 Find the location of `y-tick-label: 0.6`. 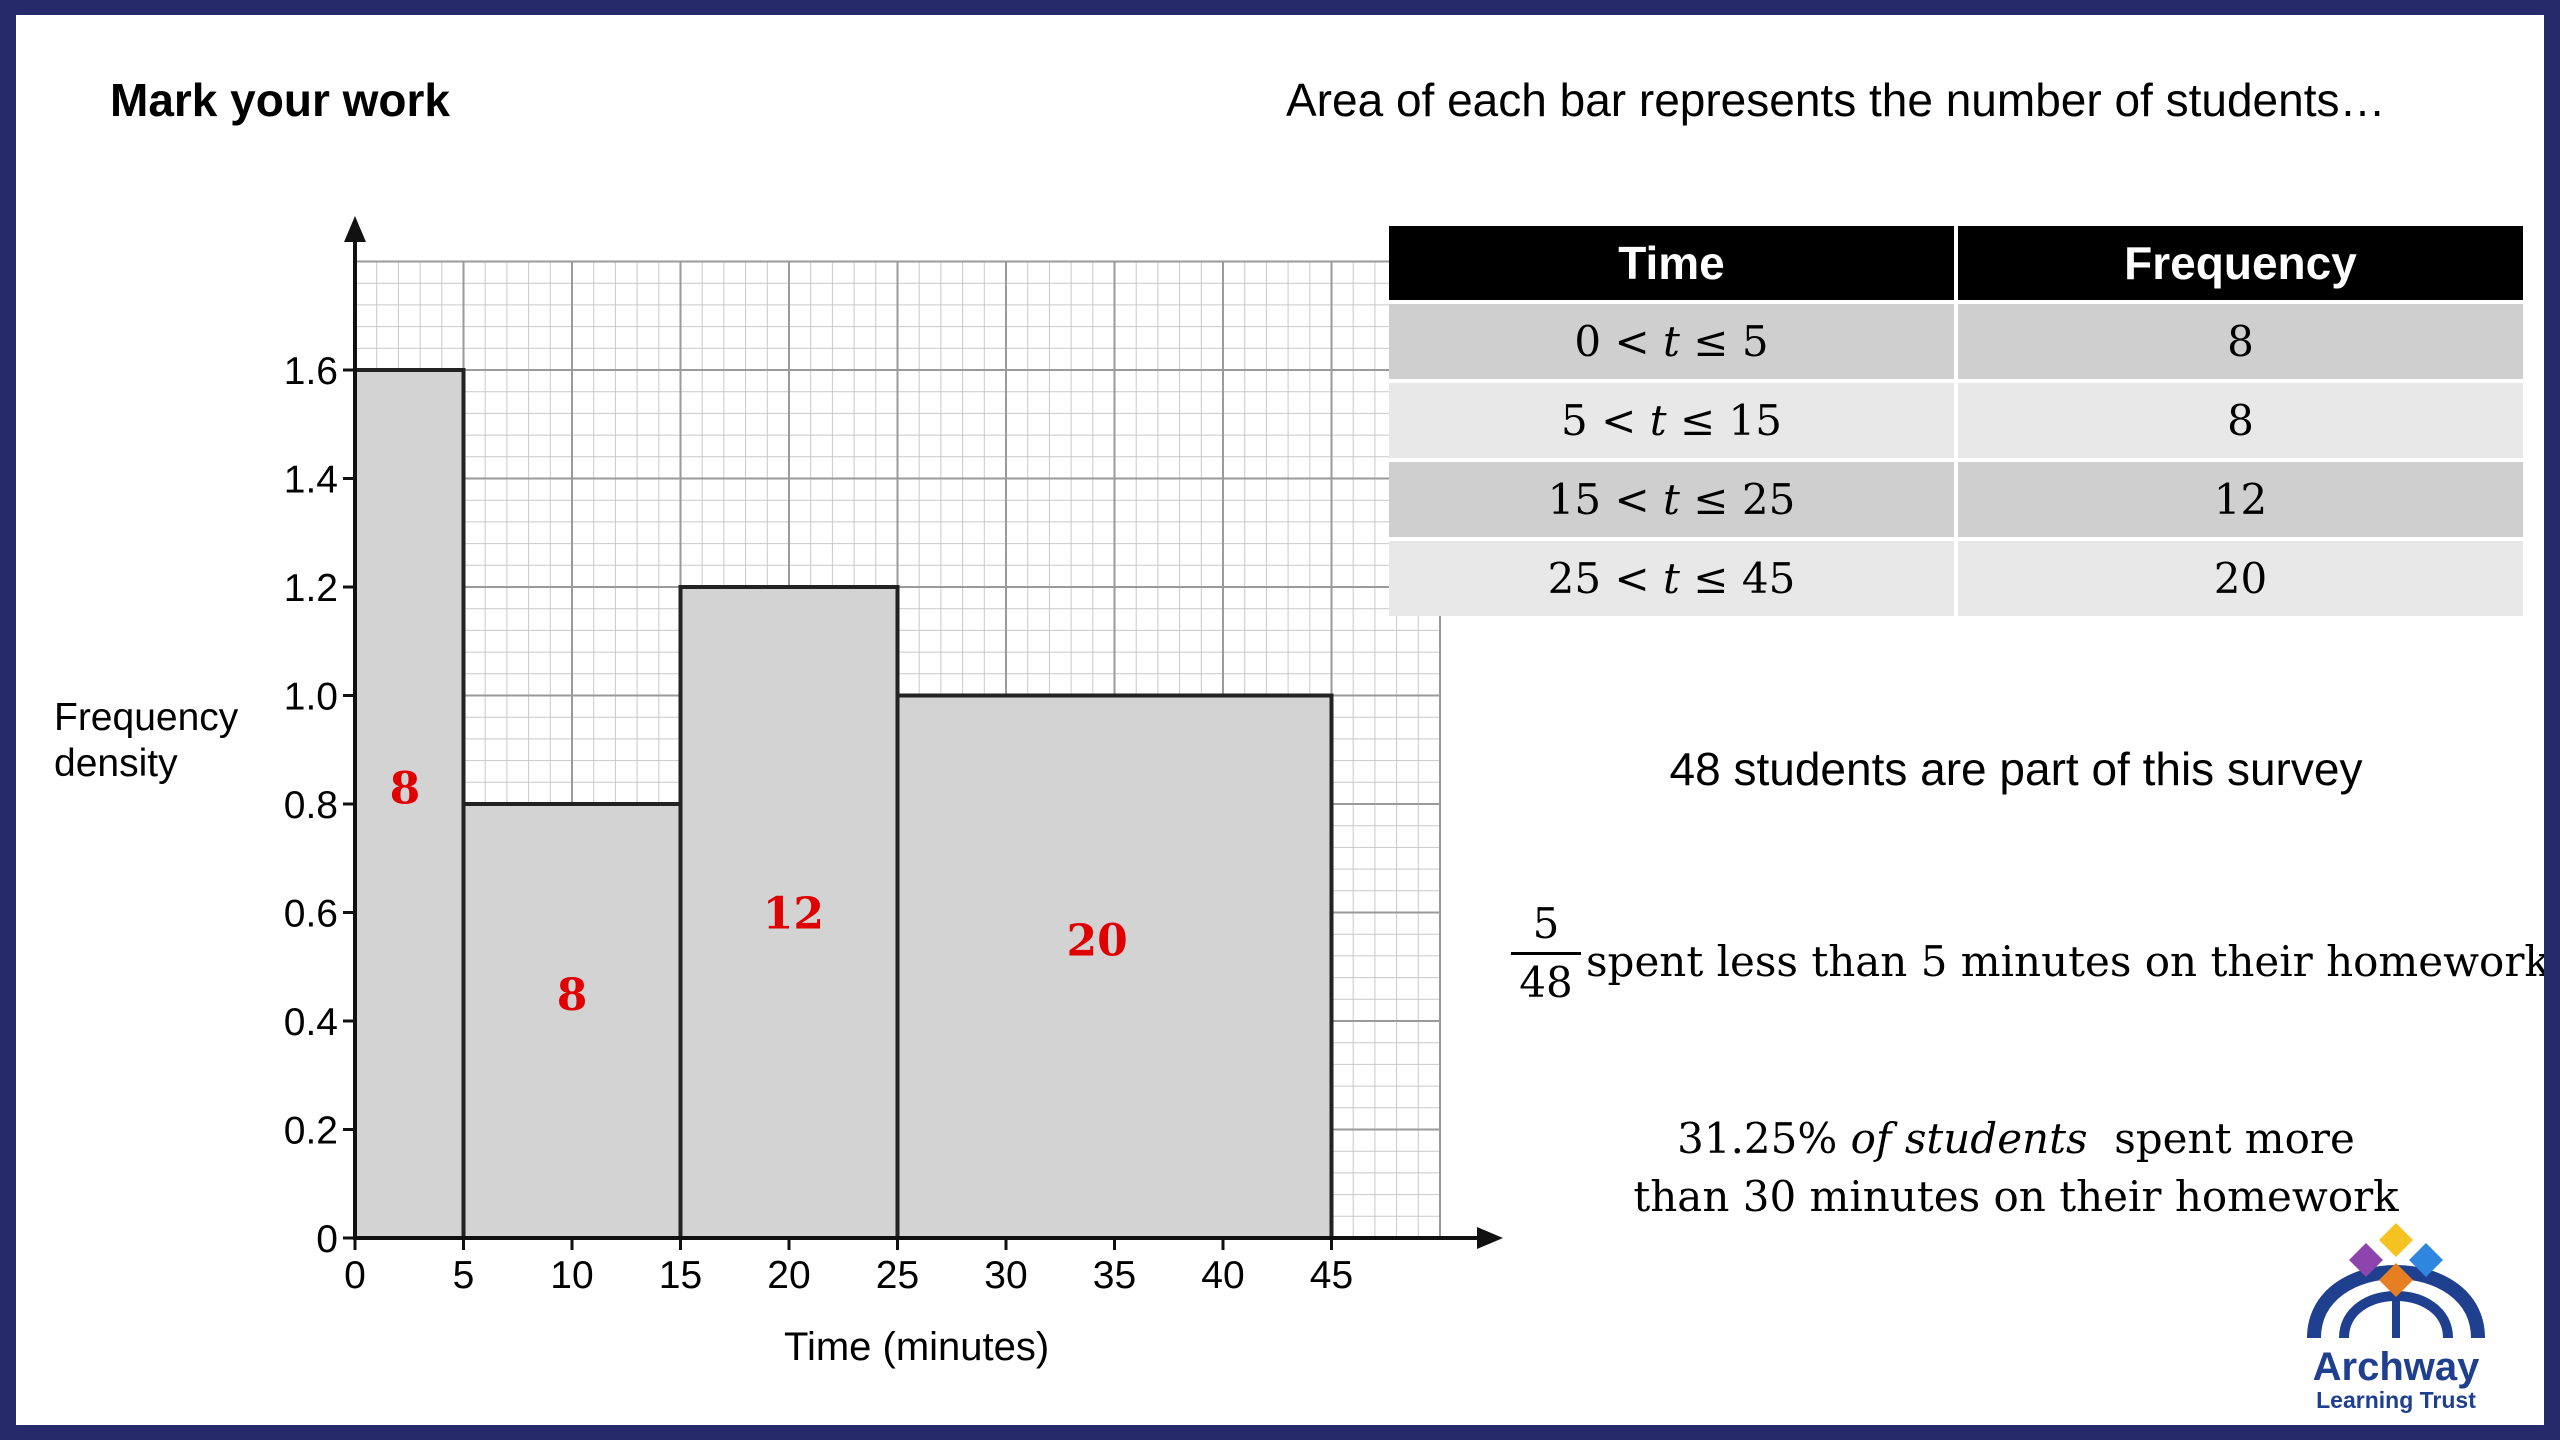

y-tick-label: 0.6 is located at coordinates (311, 914).